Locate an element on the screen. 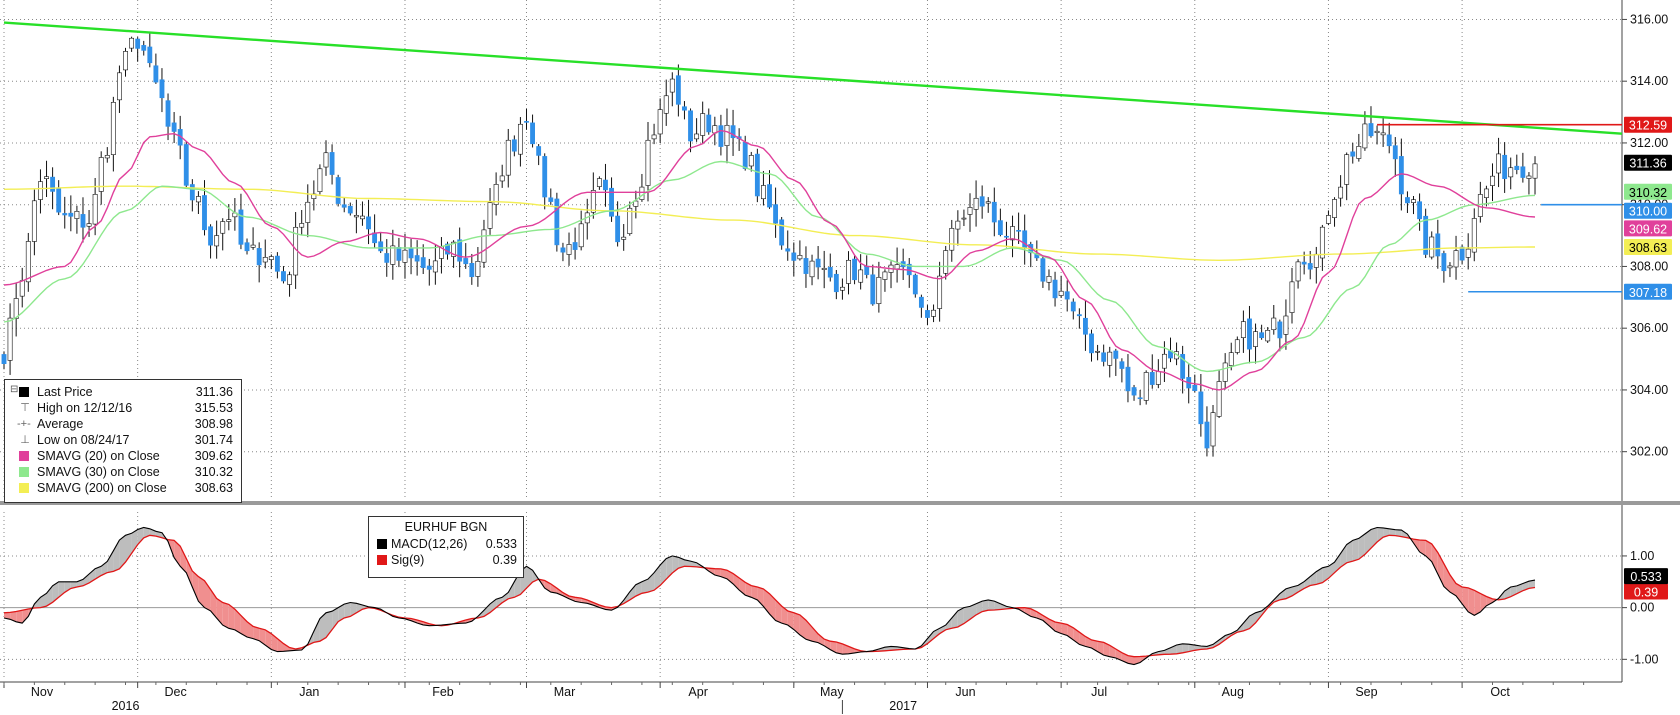 This screenshot has height=715, width=1680. legend-row-sma20: SMAVG (20) on Close 309.62 is located at coordinates (123, 456).